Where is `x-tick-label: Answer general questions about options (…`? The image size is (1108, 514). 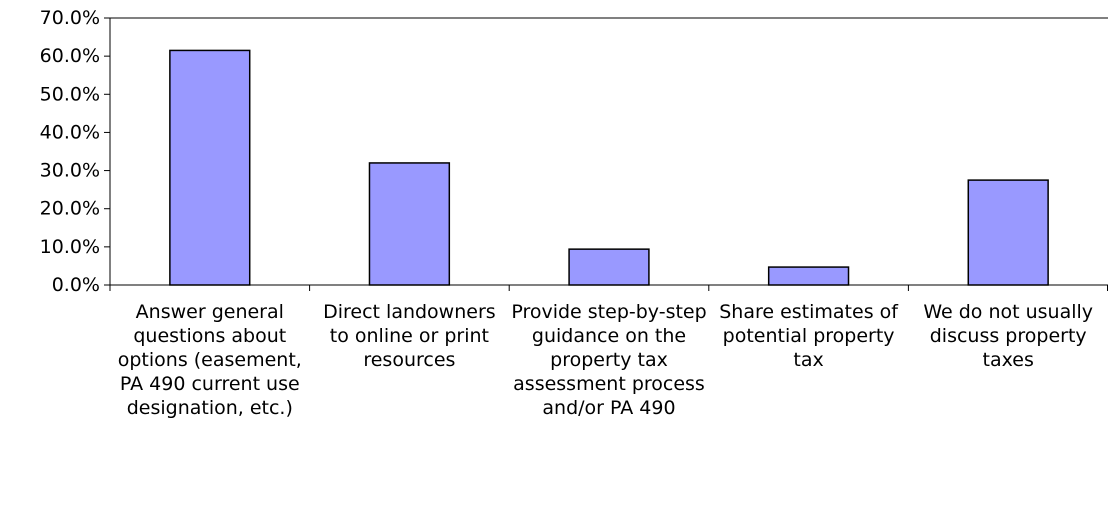 x-tick-label: Answer general questions about options (… is located at coordinates (209, 360).